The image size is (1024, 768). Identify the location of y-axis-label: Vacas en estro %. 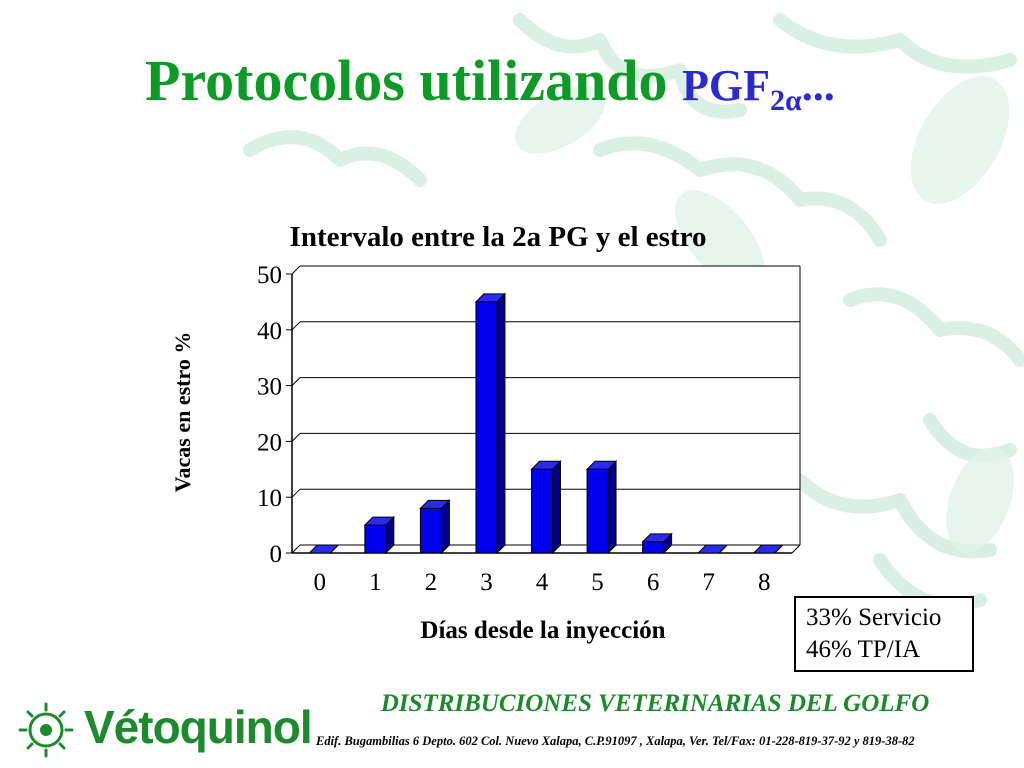
(182, 412).